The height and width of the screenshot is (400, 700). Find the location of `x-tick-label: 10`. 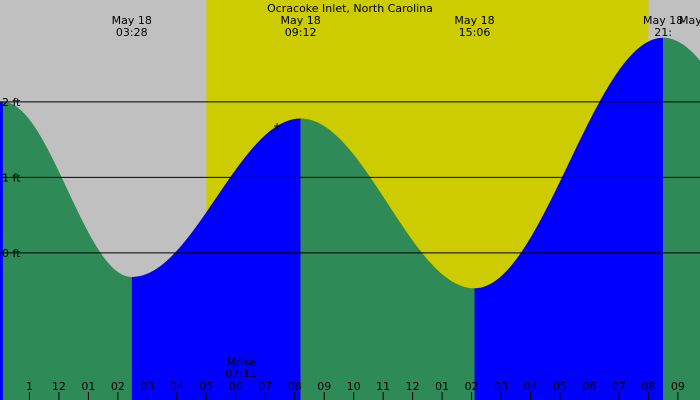

x-tick-label: 10 is located at coordinates (354, 386).